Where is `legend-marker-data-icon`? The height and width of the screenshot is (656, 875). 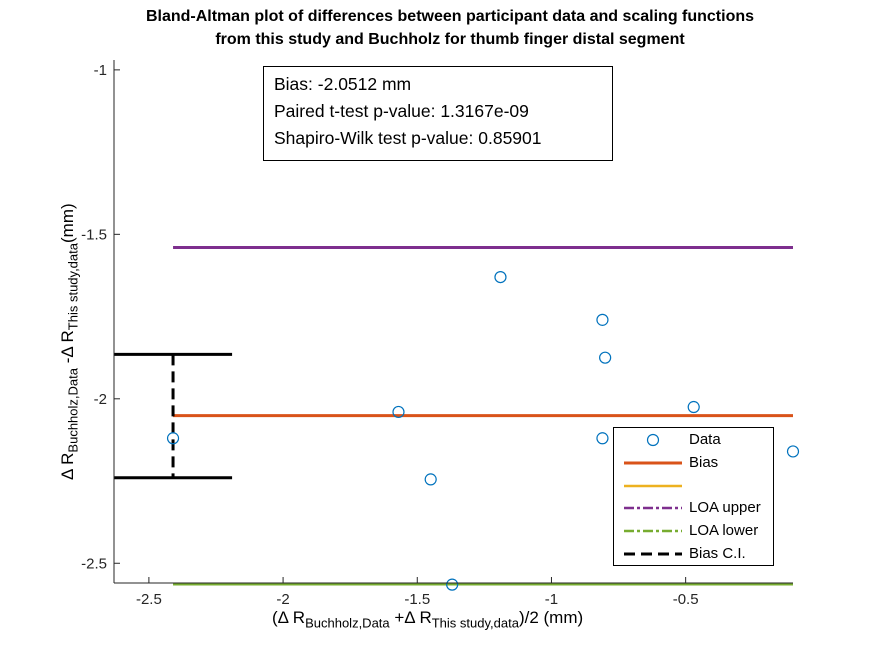 legend-marker-data-icon is located at coordinates (653, 440).